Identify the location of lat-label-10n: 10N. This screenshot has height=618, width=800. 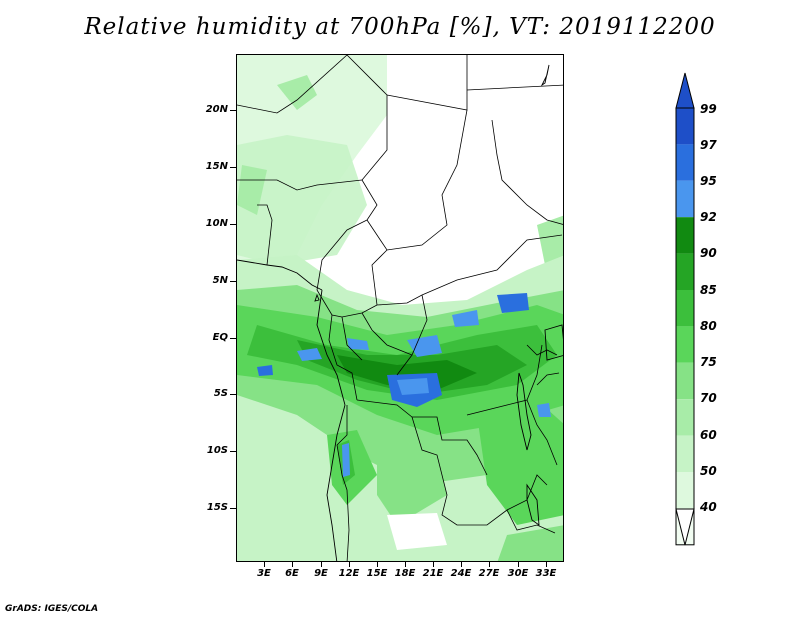
(216, 223).